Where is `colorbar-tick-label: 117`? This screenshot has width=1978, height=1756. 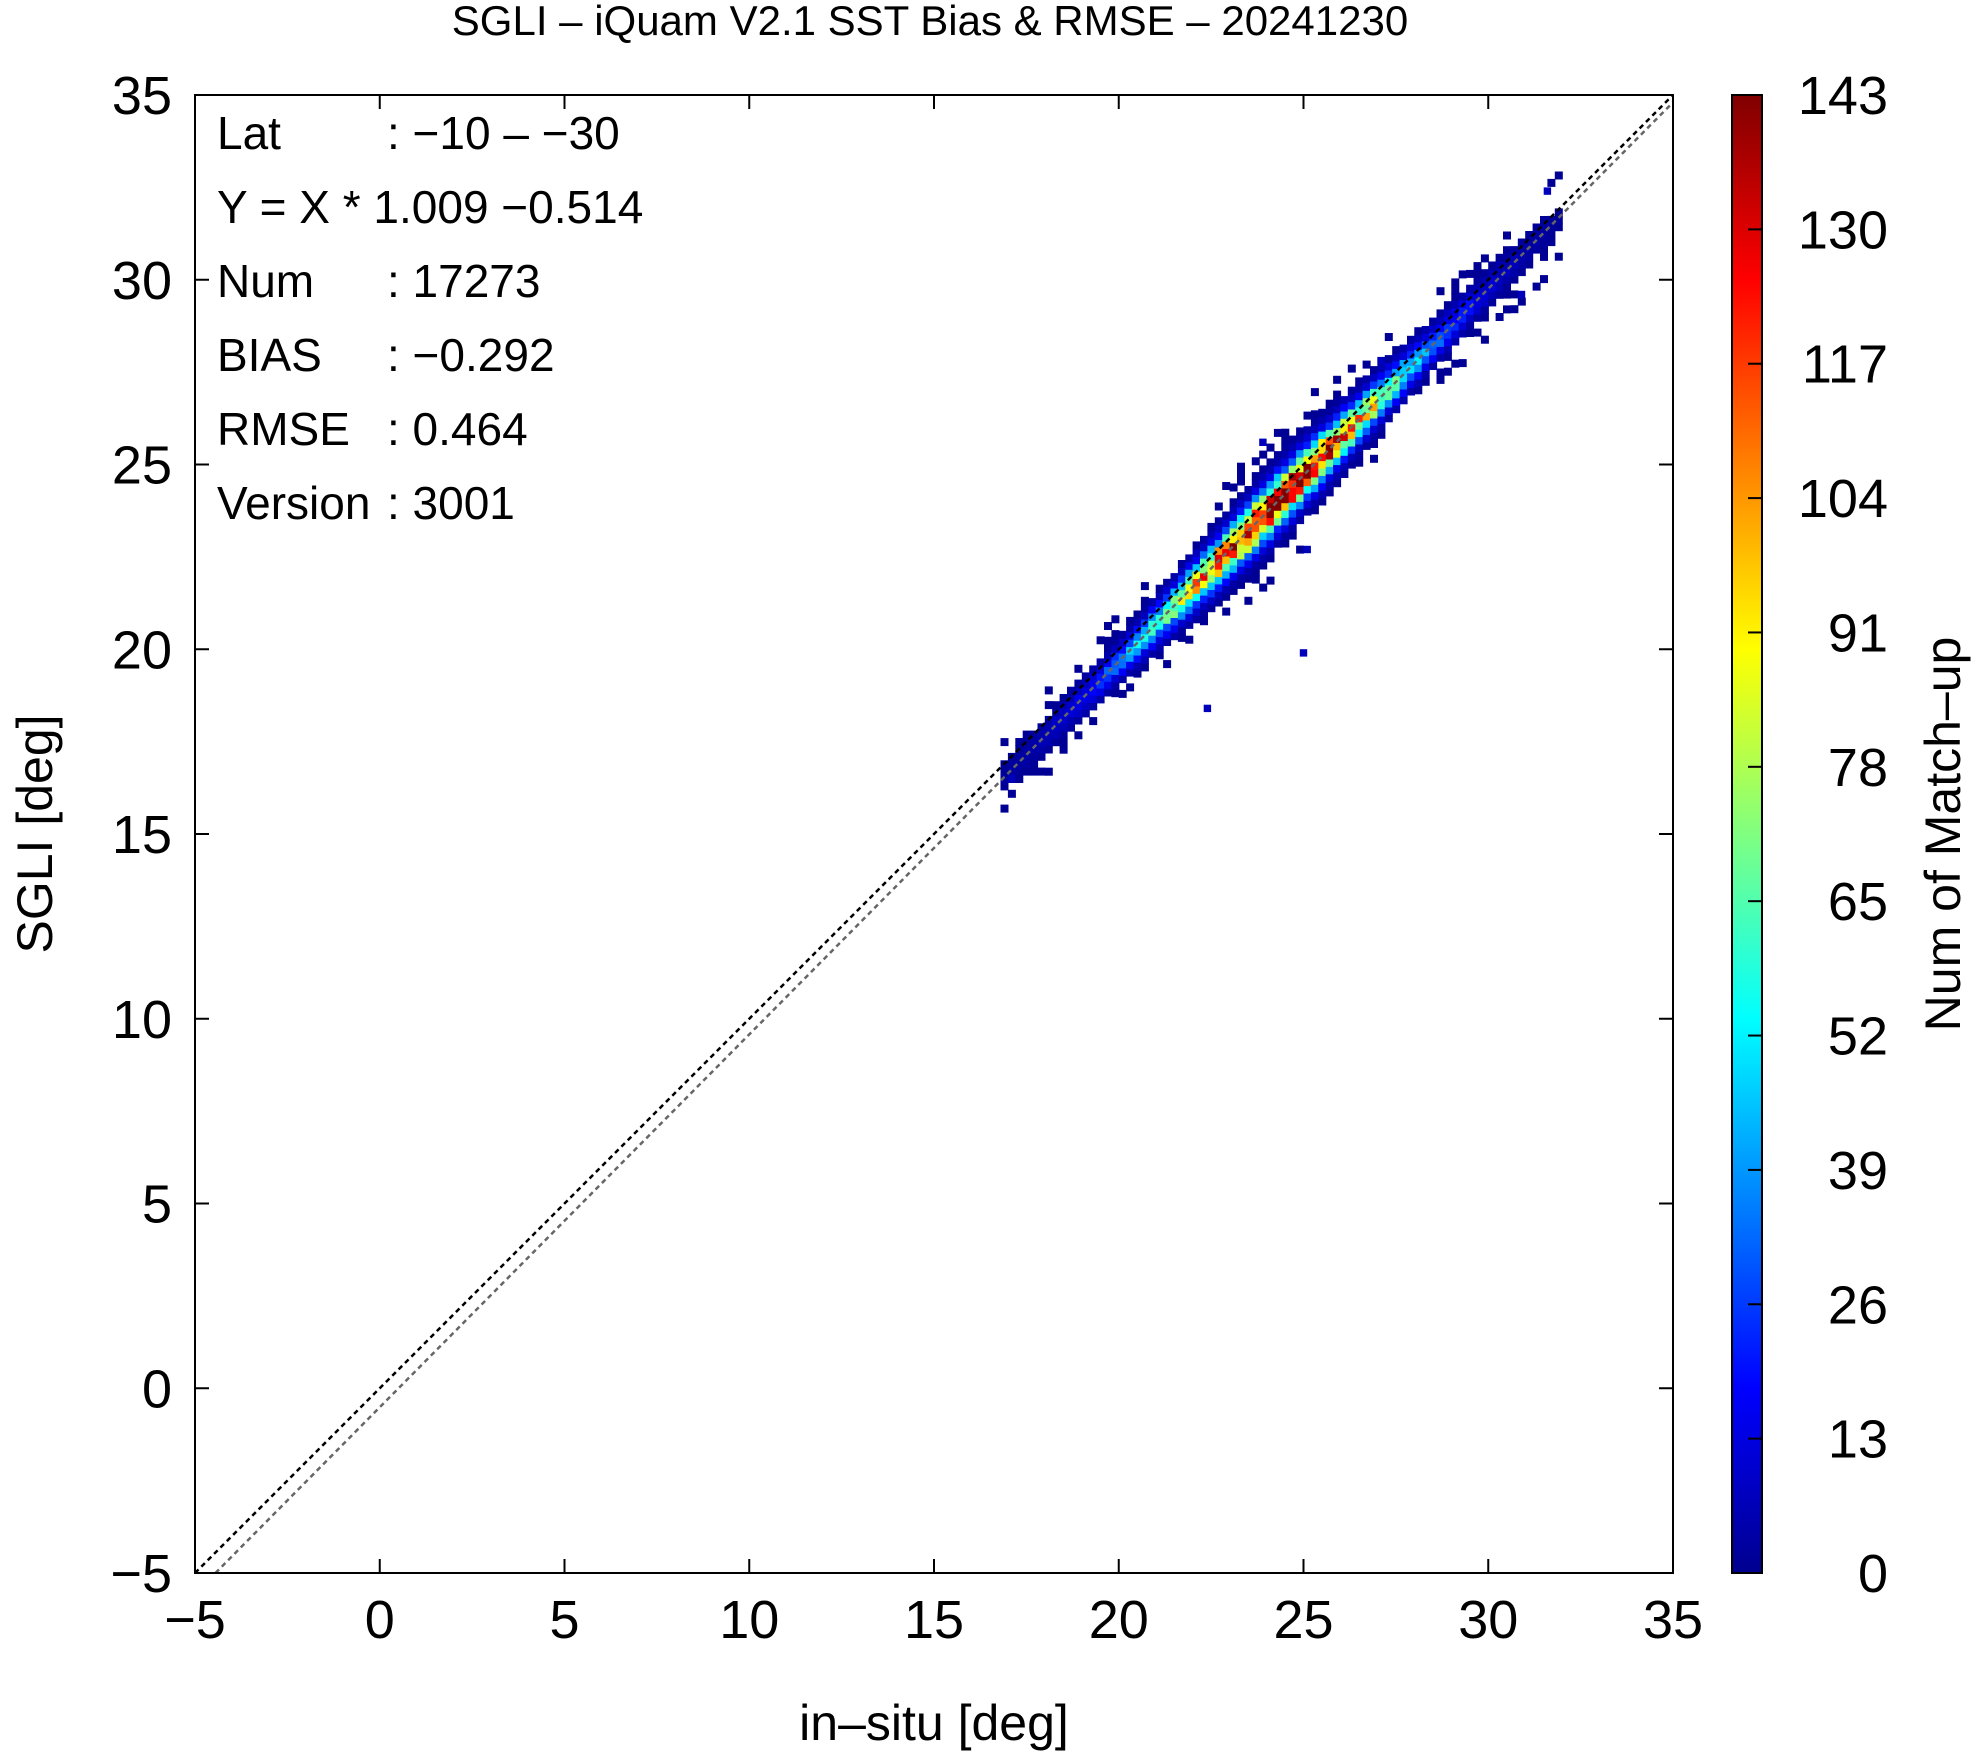
colorbar-tick-label: 117 is located at coordinates (1845, 365).